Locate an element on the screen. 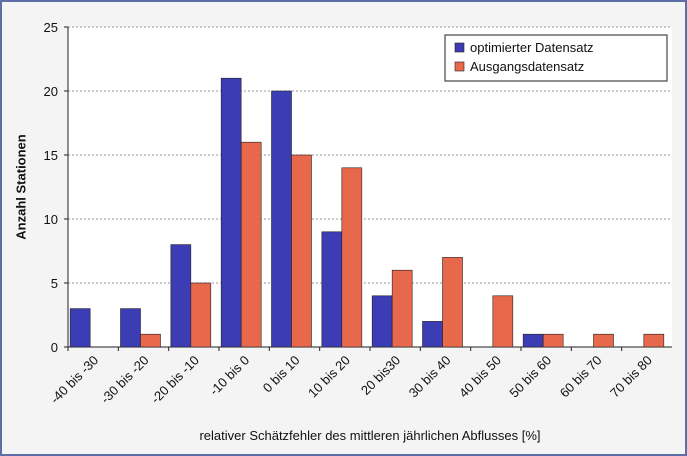  y-tick-label: 0 is located at coordinates (54, 347).